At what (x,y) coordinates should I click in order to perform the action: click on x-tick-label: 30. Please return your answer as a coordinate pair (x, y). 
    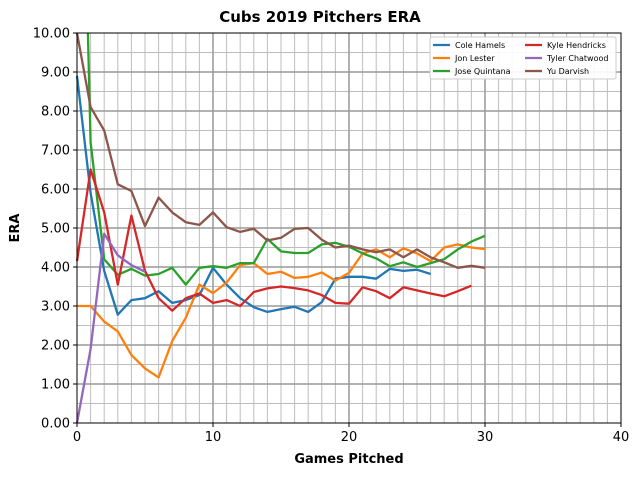
    Looking at the image, I should click on (485, 437).